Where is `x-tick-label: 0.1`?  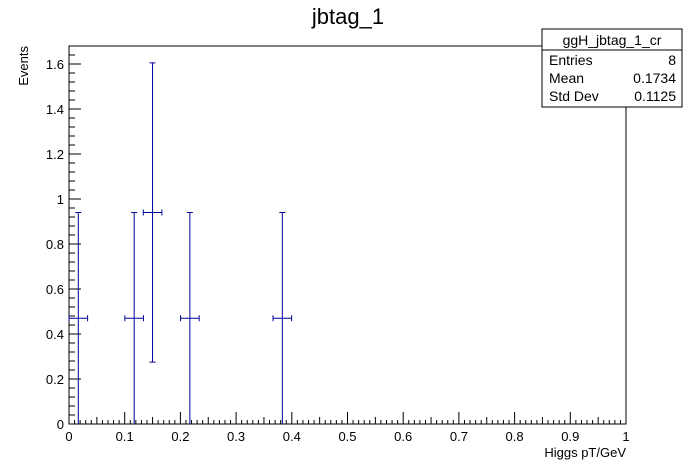
x-tick-label: 0.1 is located at coordinates (125, 436).